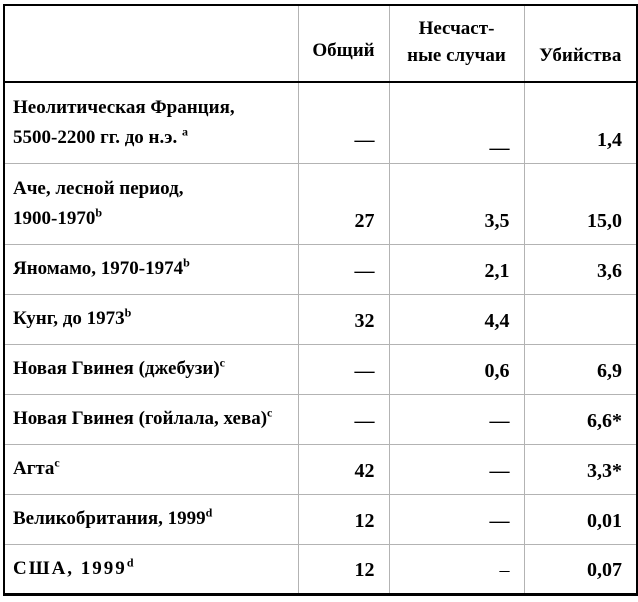 The image size is (638, 602). Describe the element at coordinates (456, 269) in the screenshot. I see `cell-accidents: 2,1` at that location.